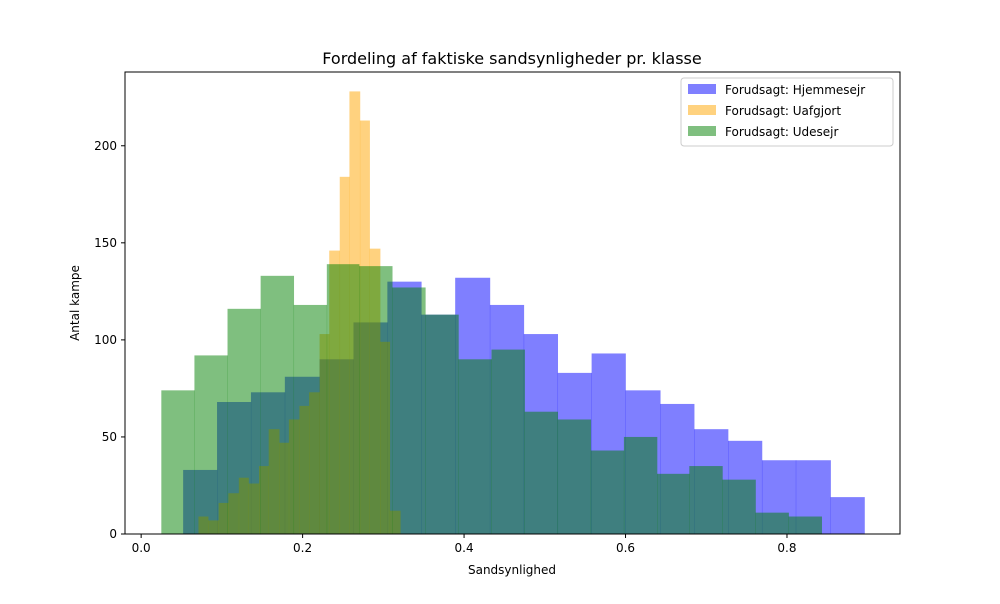  What do you see at coordinates (786, 548) in the screenshot?
I see `x-tick-label: 0.8` at bounding box center [786, 548].